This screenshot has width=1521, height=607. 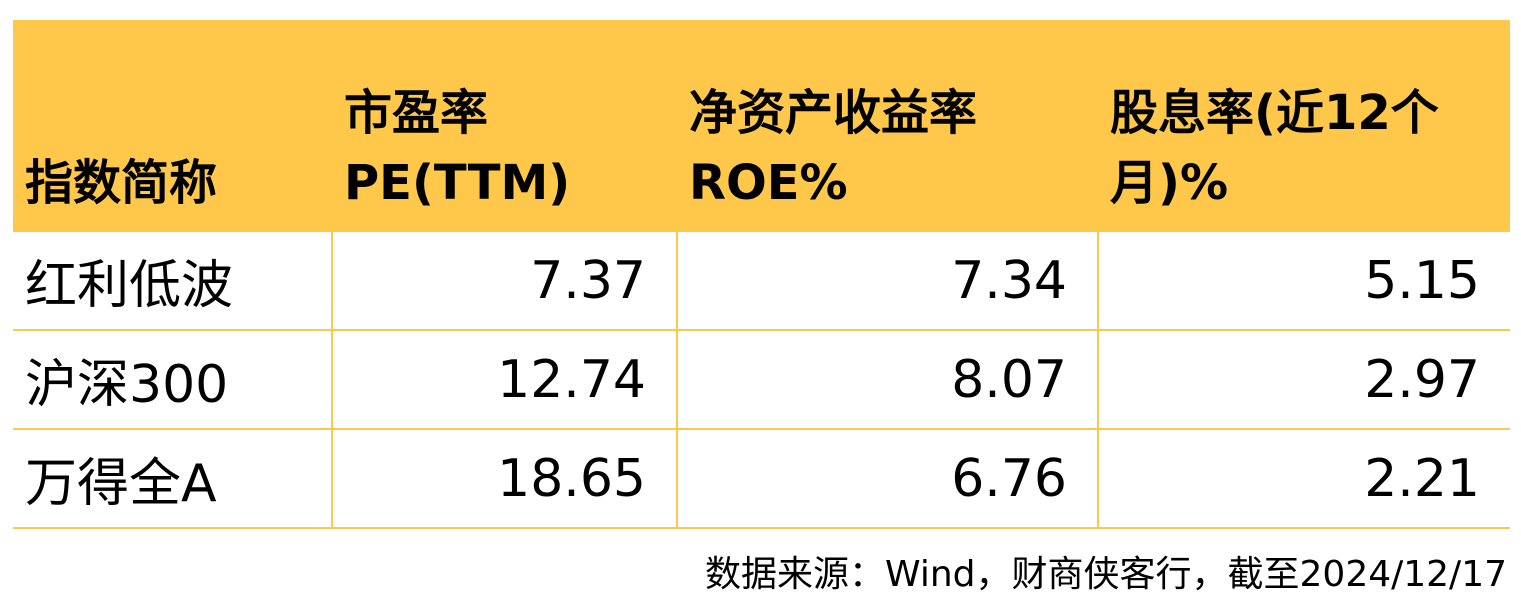 What do you see at coordinates (172, 478) in the screenshot?
I see `cell-index-name: 万得全A` at bounding box center [172, 478].